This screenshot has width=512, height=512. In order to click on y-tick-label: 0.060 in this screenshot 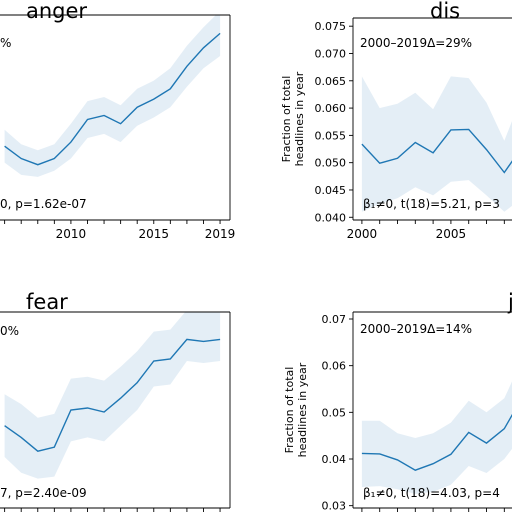, I will do `click(331, 108)`.